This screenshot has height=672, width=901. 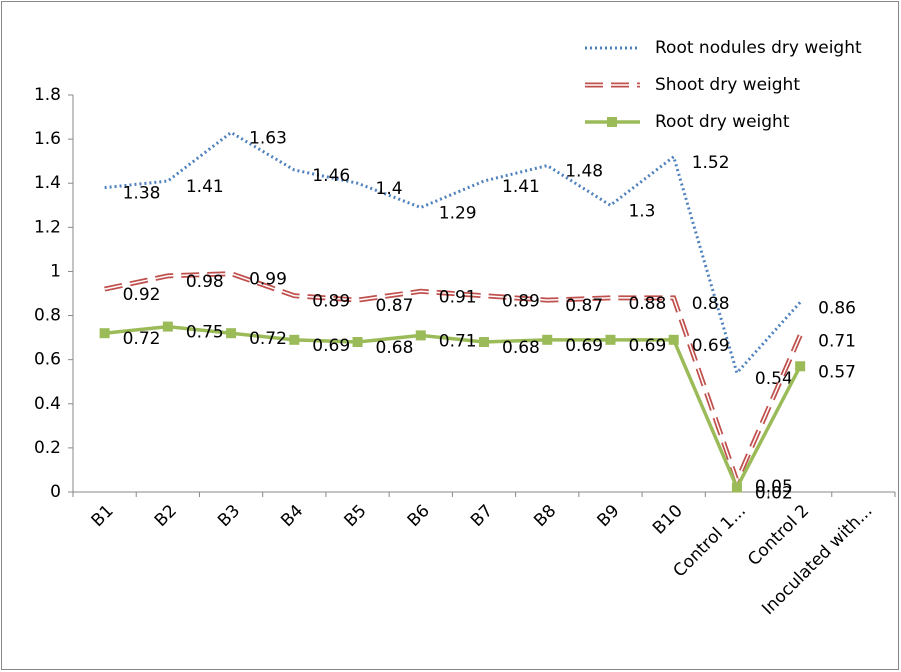 What do you see at coordinates (47, 95) in the screenshot?
I see `y-tick-label: 1.8` at bounding box center [47, 95].